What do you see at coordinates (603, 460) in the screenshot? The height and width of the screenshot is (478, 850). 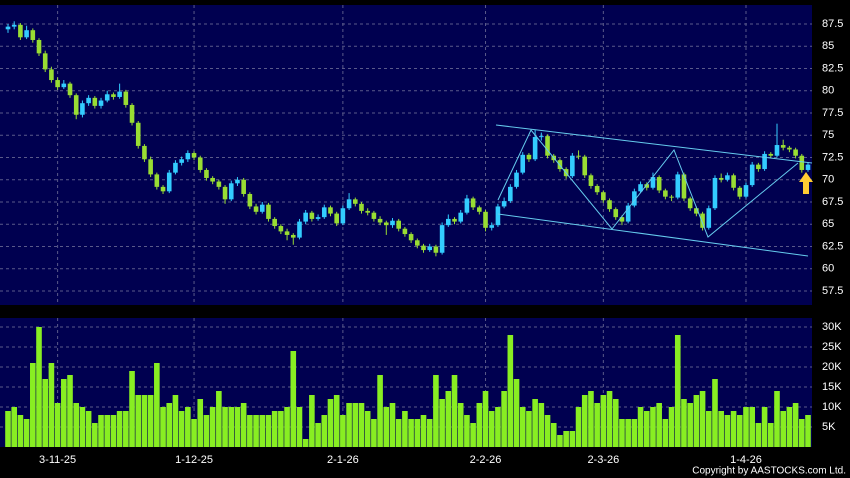 I see `x-tick-label: 2-3-26` at bounding box center [603, 460].